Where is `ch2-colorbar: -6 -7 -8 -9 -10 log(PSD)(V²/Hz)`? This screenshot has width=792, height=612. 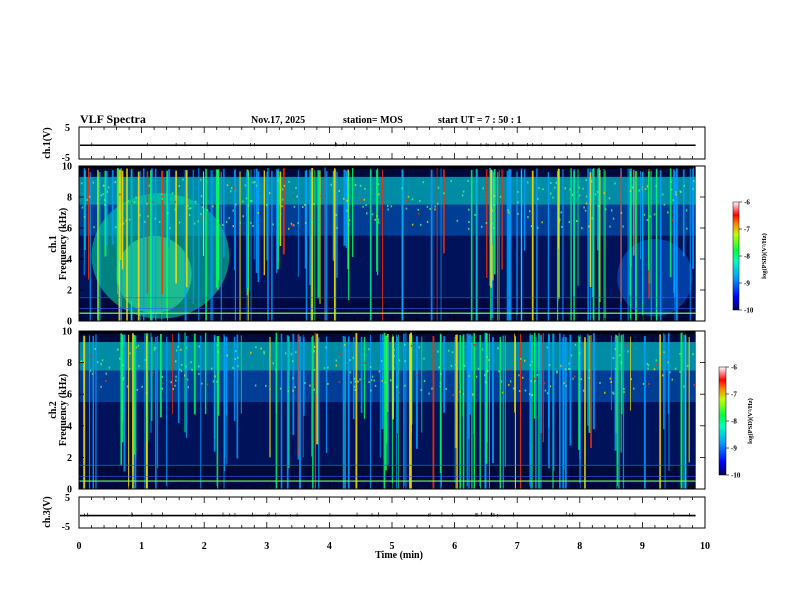
ch2-colorbar: -6 -7 -8 -9 -10 log(PSD)(V²/Hz) is located at coordinates (736, 422).